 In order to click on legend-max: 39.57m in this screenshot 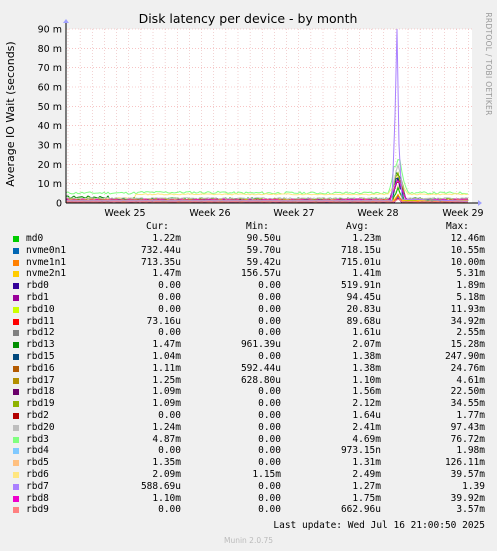, I will do `click(467, 474)`.